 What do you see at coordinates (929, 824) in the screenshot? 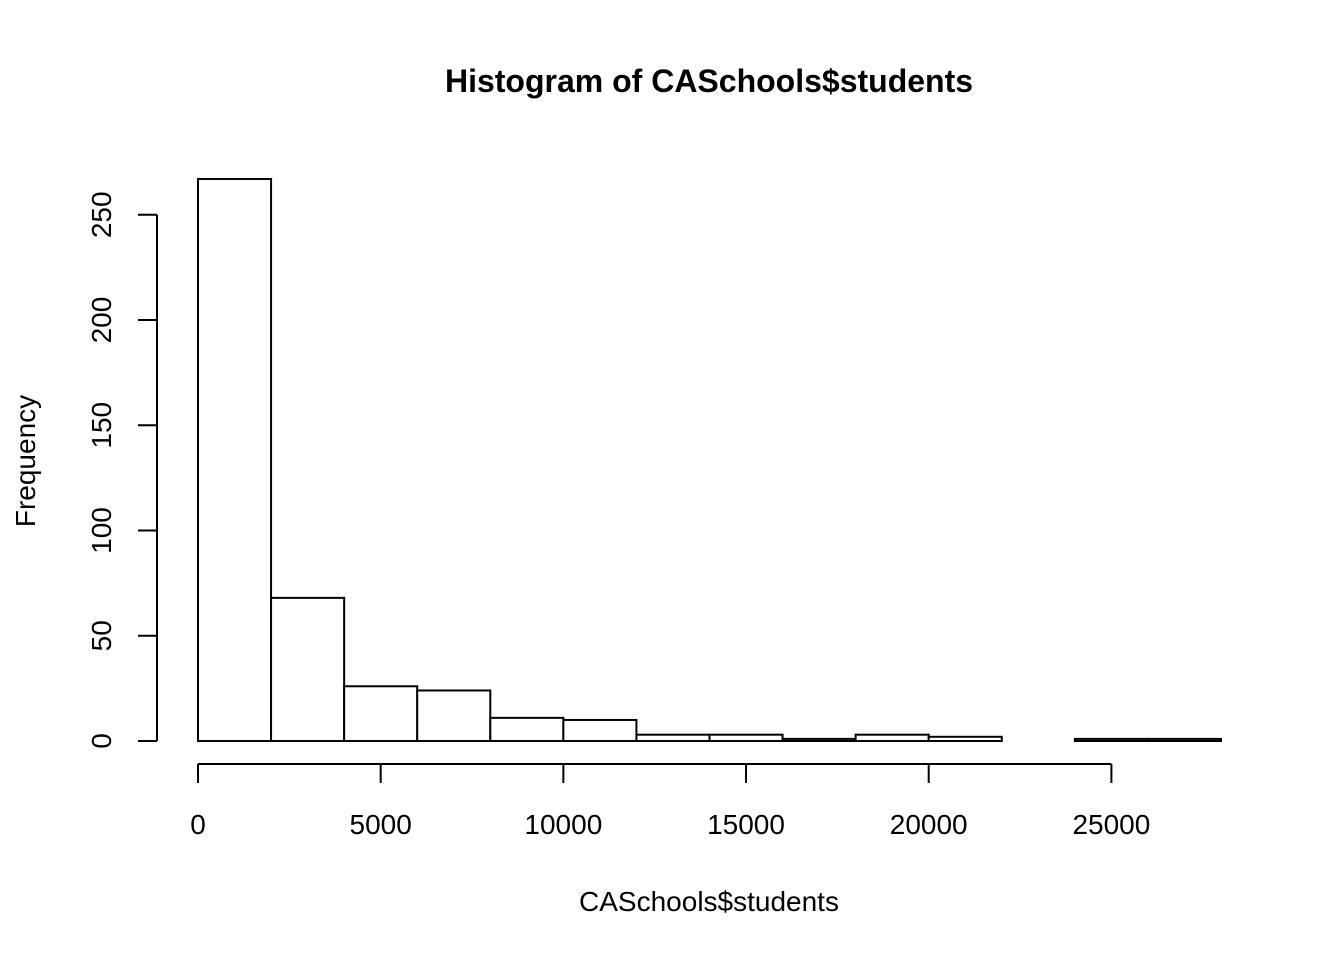
I see `x-tick-label: 20000` at bounding box center [929, 824].